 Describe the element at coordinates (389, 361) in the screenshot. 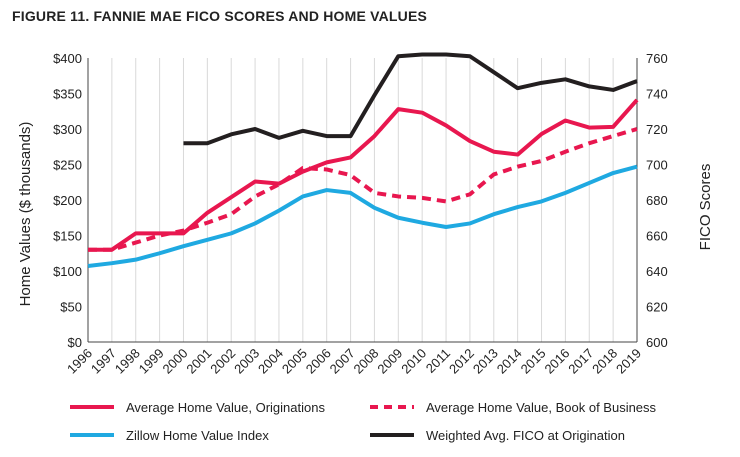

I see `x-tick-label: 2009` at that location.